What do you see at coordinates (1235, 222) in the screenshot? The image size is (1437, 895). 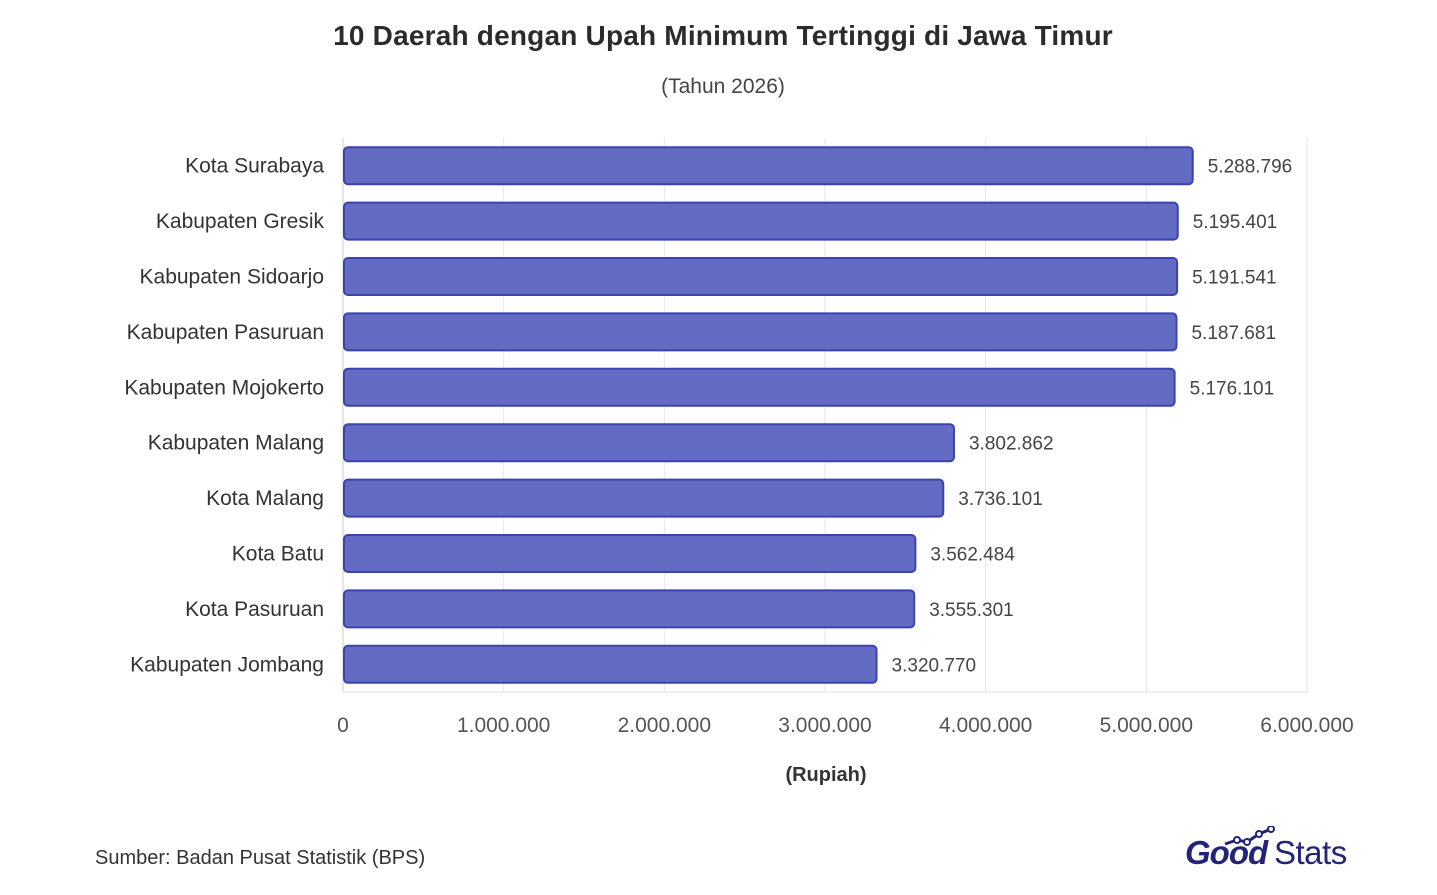 I see `data-label: 5.195.401` at bounding box center [1235, 222].